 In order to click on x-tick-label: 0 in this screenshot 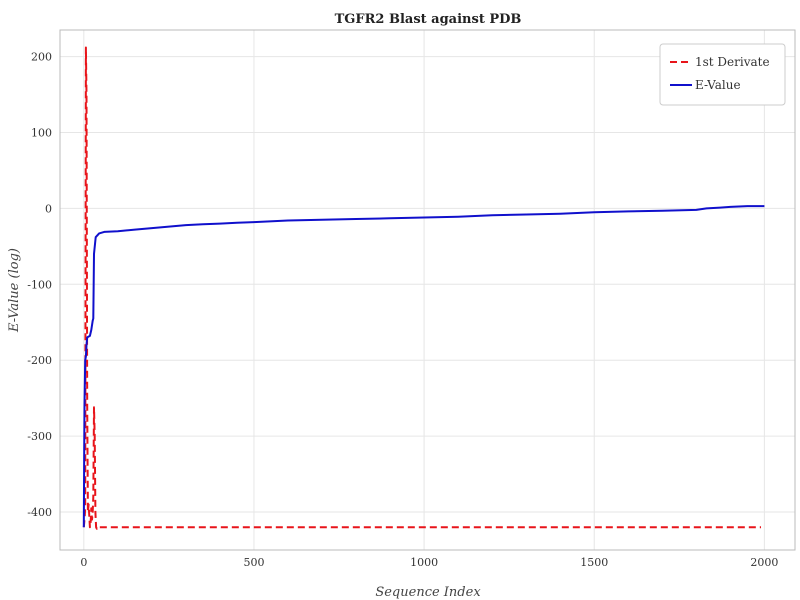, I will do `click(83, 562)`.